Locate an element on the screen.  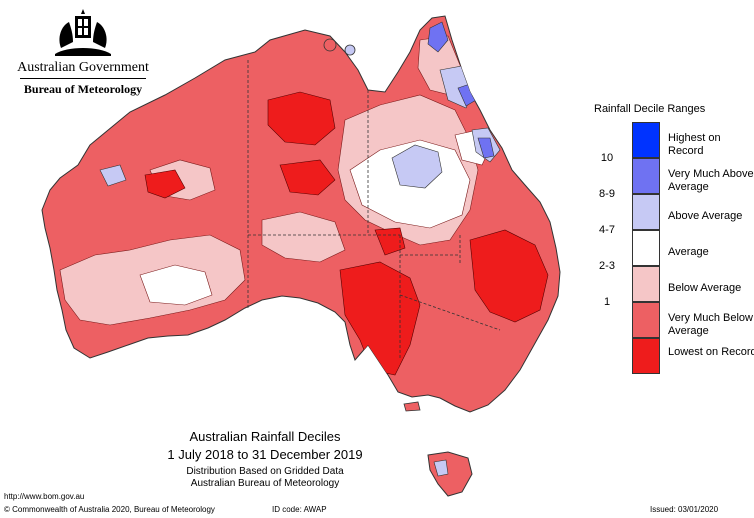
footer-id-code: ID code: AWAP is located at coordinates (299, 509).